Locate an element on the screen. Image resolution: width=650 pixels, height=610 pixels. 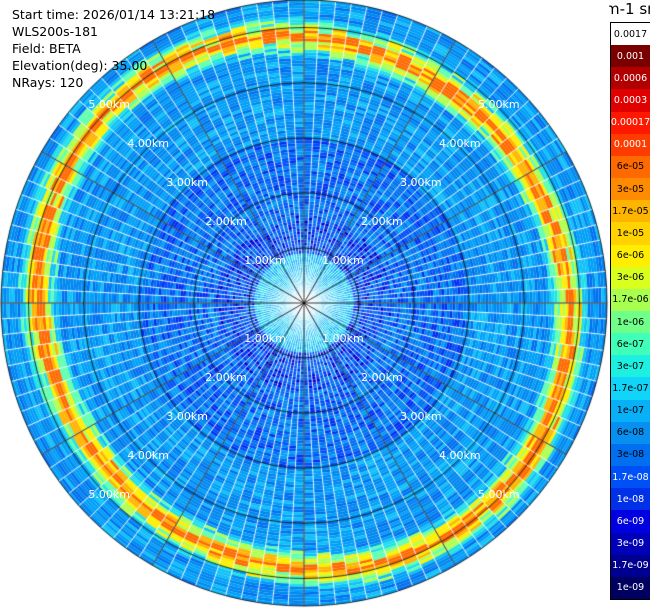
colorbar-tick: 1.7e-08 is located at coordinates (630, 477).